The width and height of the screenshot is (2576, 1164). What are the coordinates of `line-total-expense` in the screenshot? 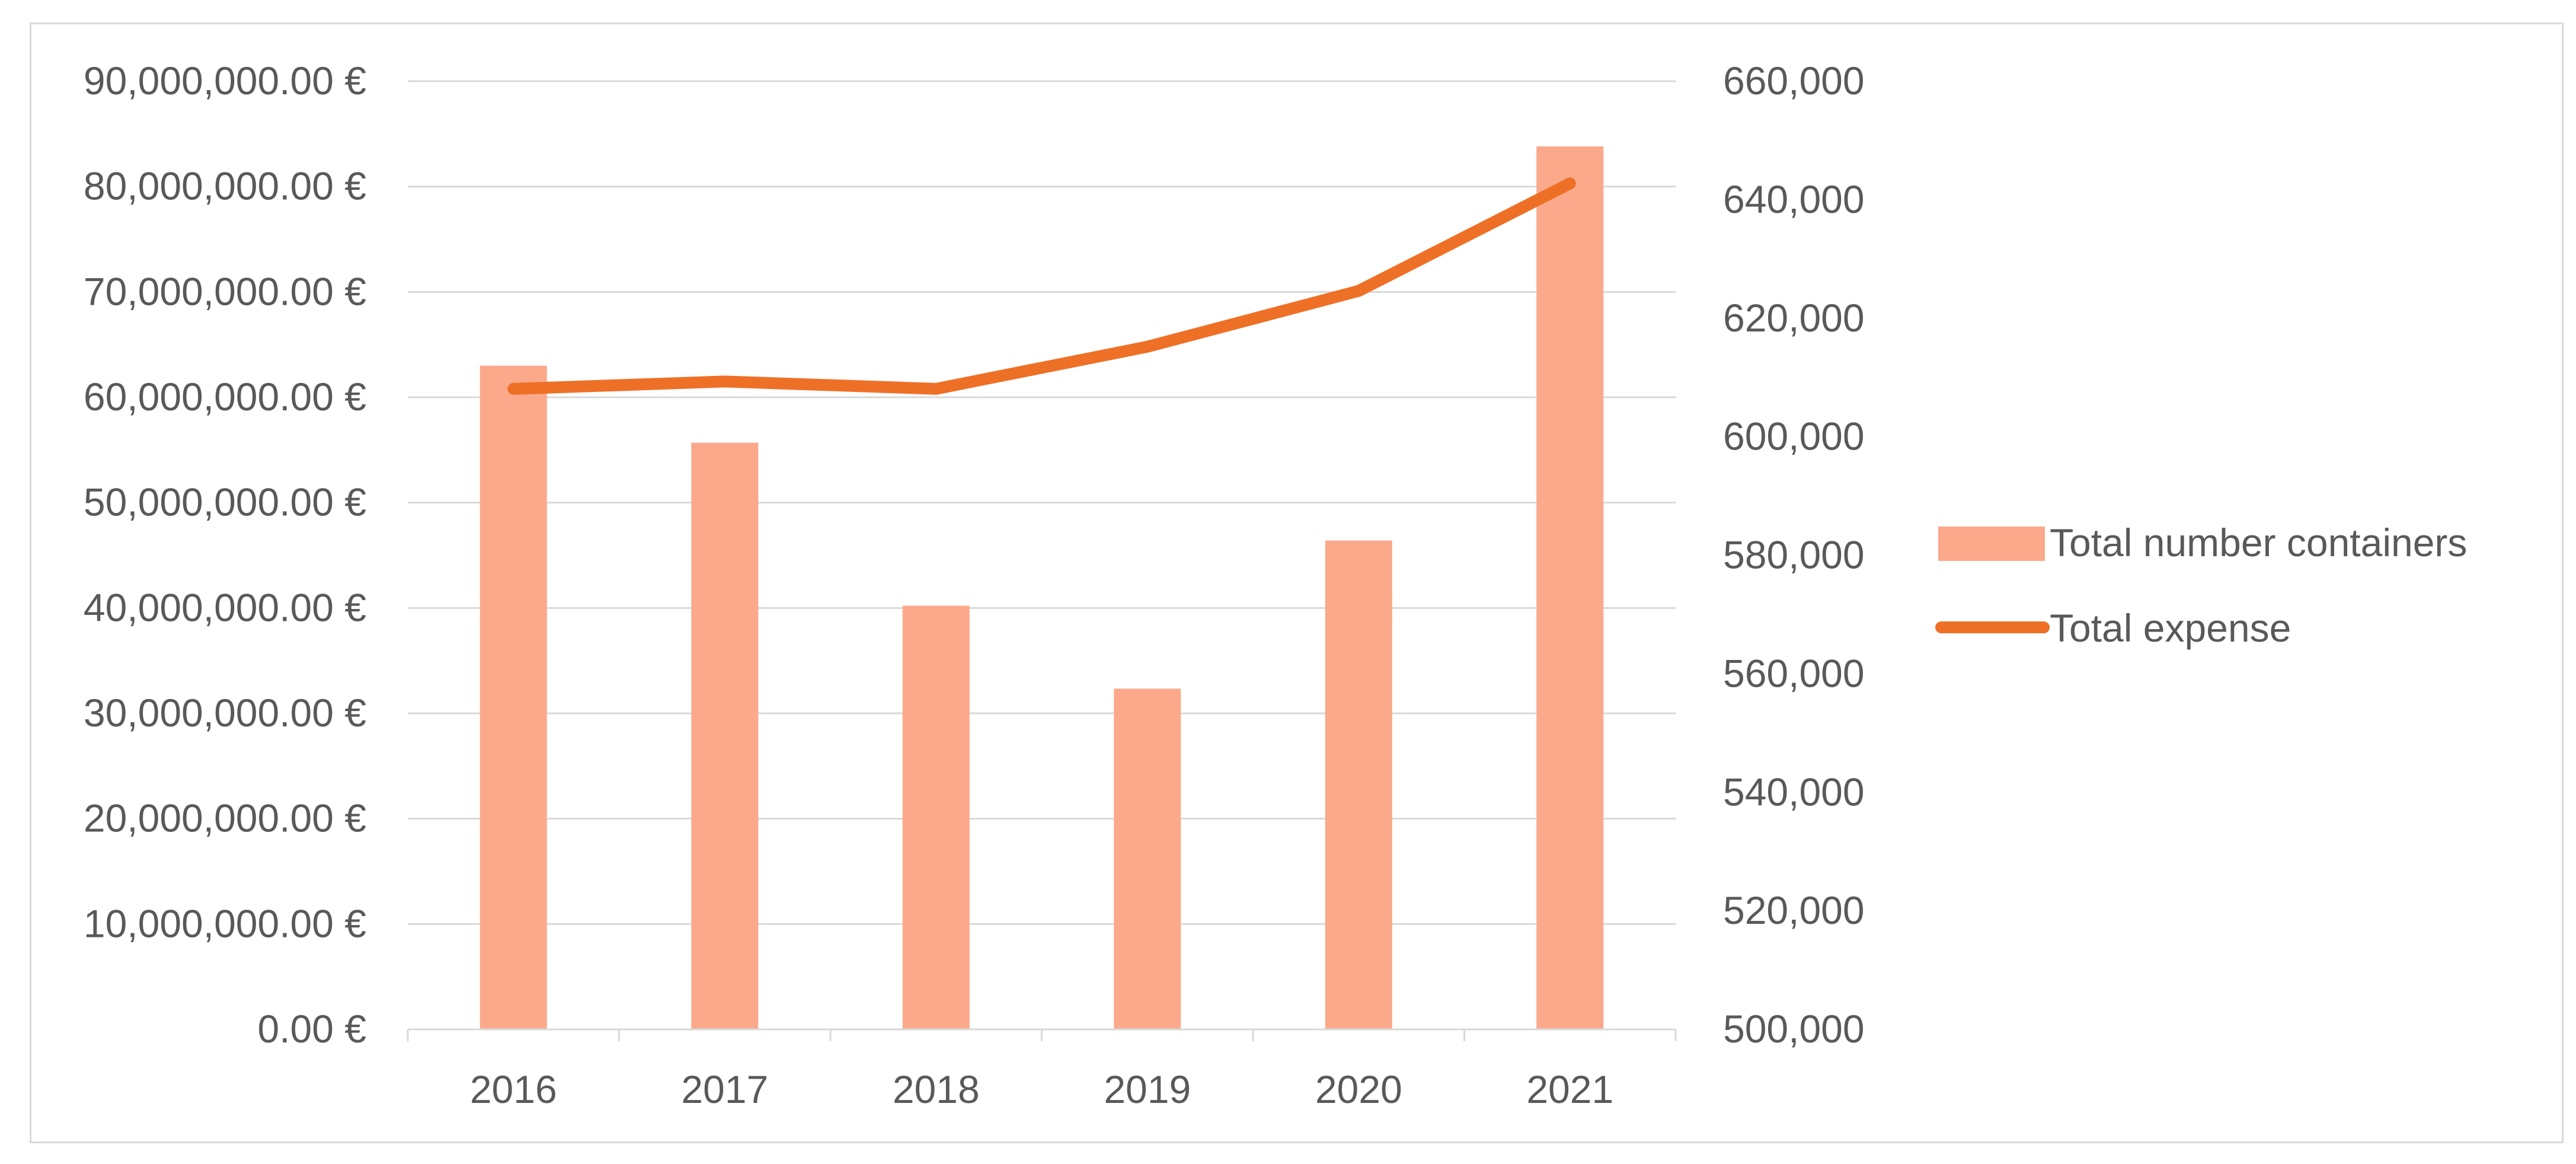 It's located at (1041, 286).